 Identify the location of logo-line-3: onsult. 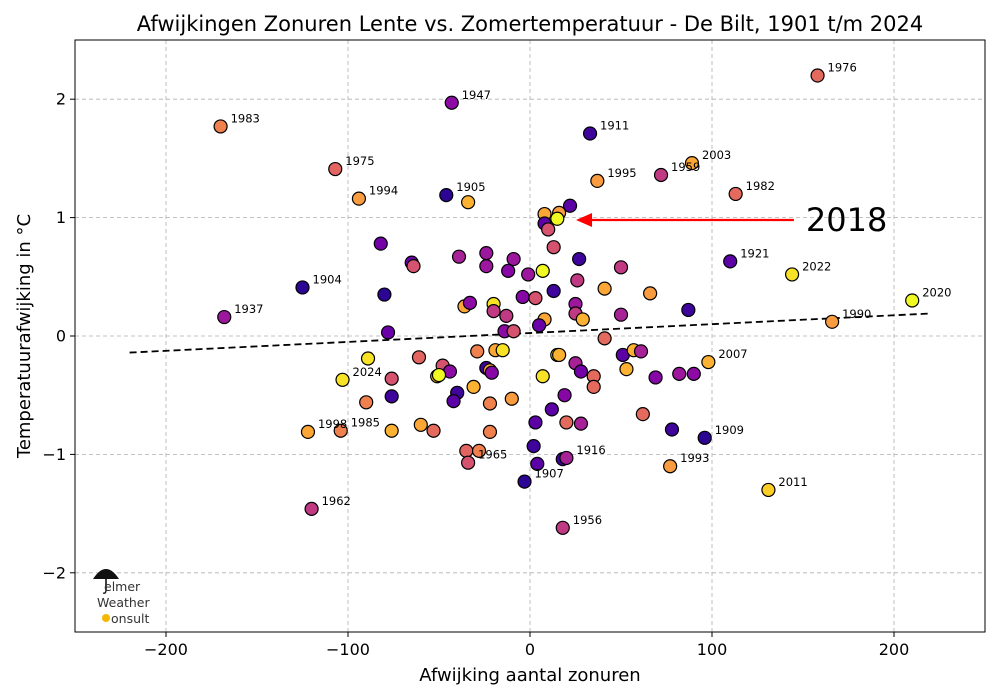
(130, 618).